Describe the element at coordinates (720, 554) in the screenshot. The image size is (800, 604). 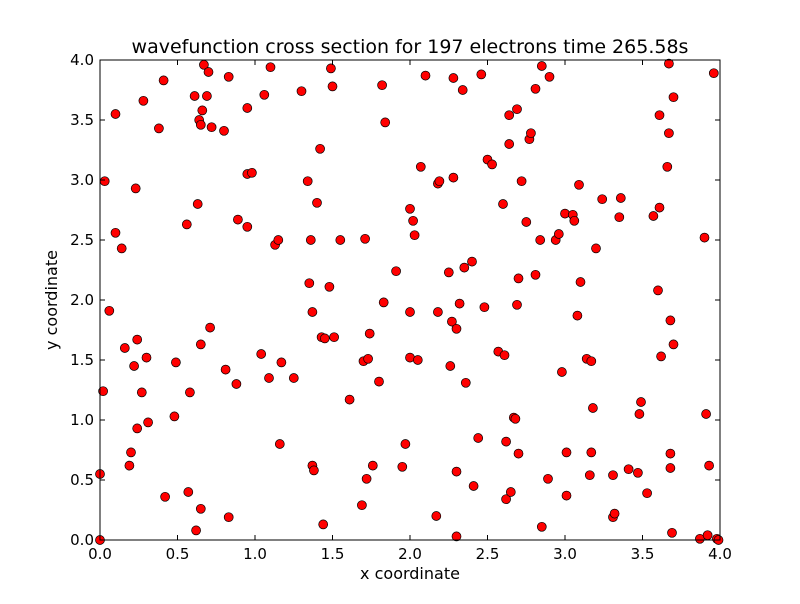
I see `x-tick-label: 4.0` at that location.